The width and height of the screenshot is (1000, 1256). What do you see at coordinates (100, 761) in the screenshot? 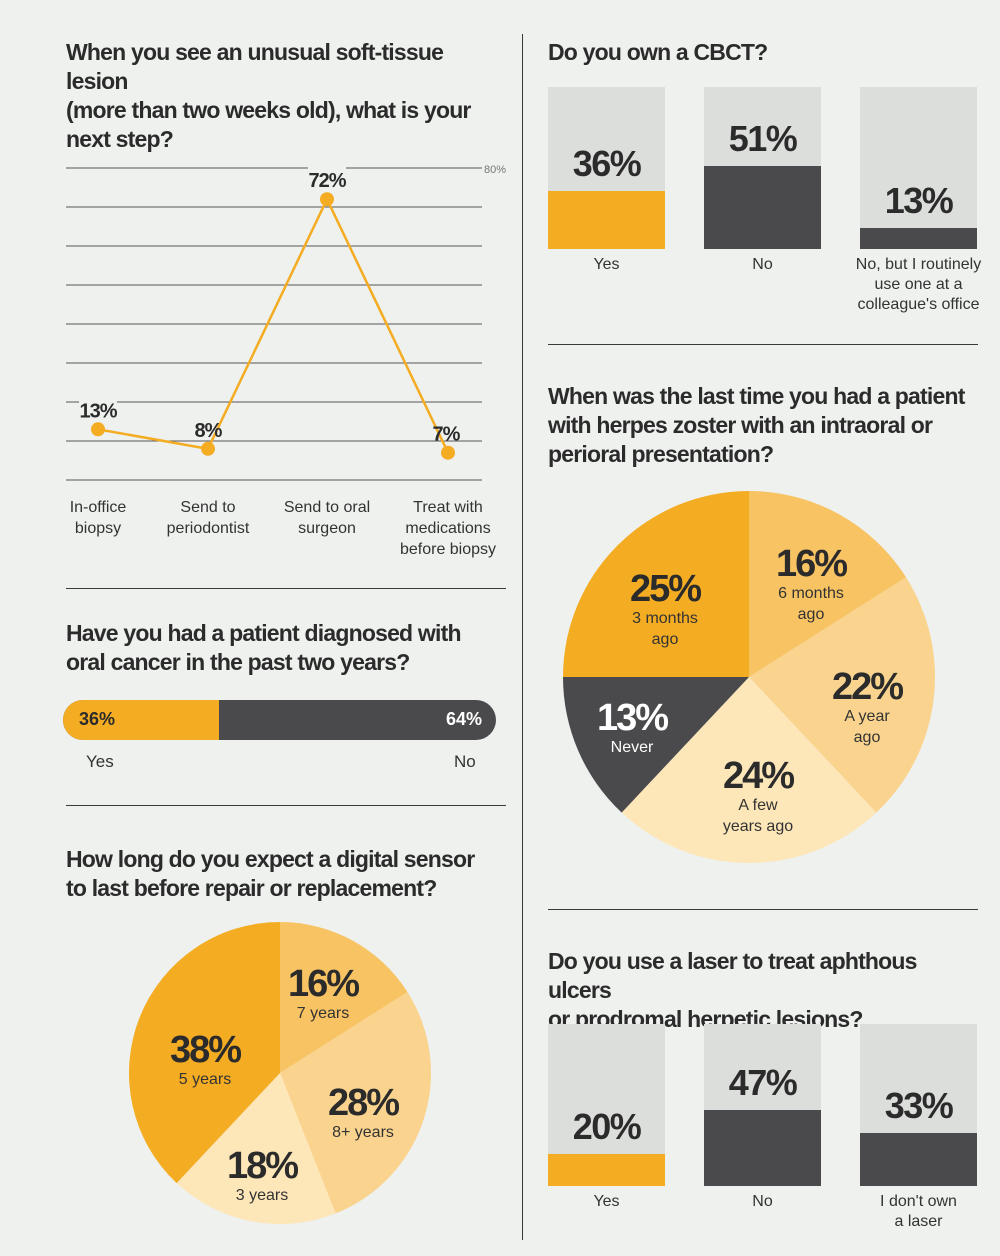
I see `q2-yes-label: Yes` at bounding box center [100, 761].